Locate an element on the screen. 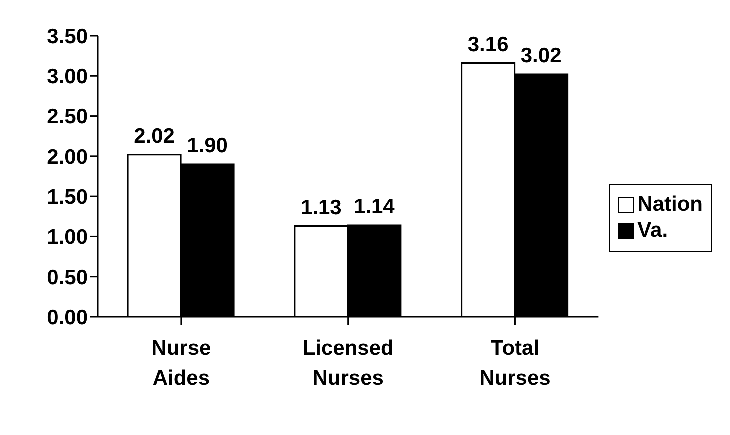 This screenshot has width=730, height=435. y-tick-label: 3.00 is located at coordinates (67, 77).